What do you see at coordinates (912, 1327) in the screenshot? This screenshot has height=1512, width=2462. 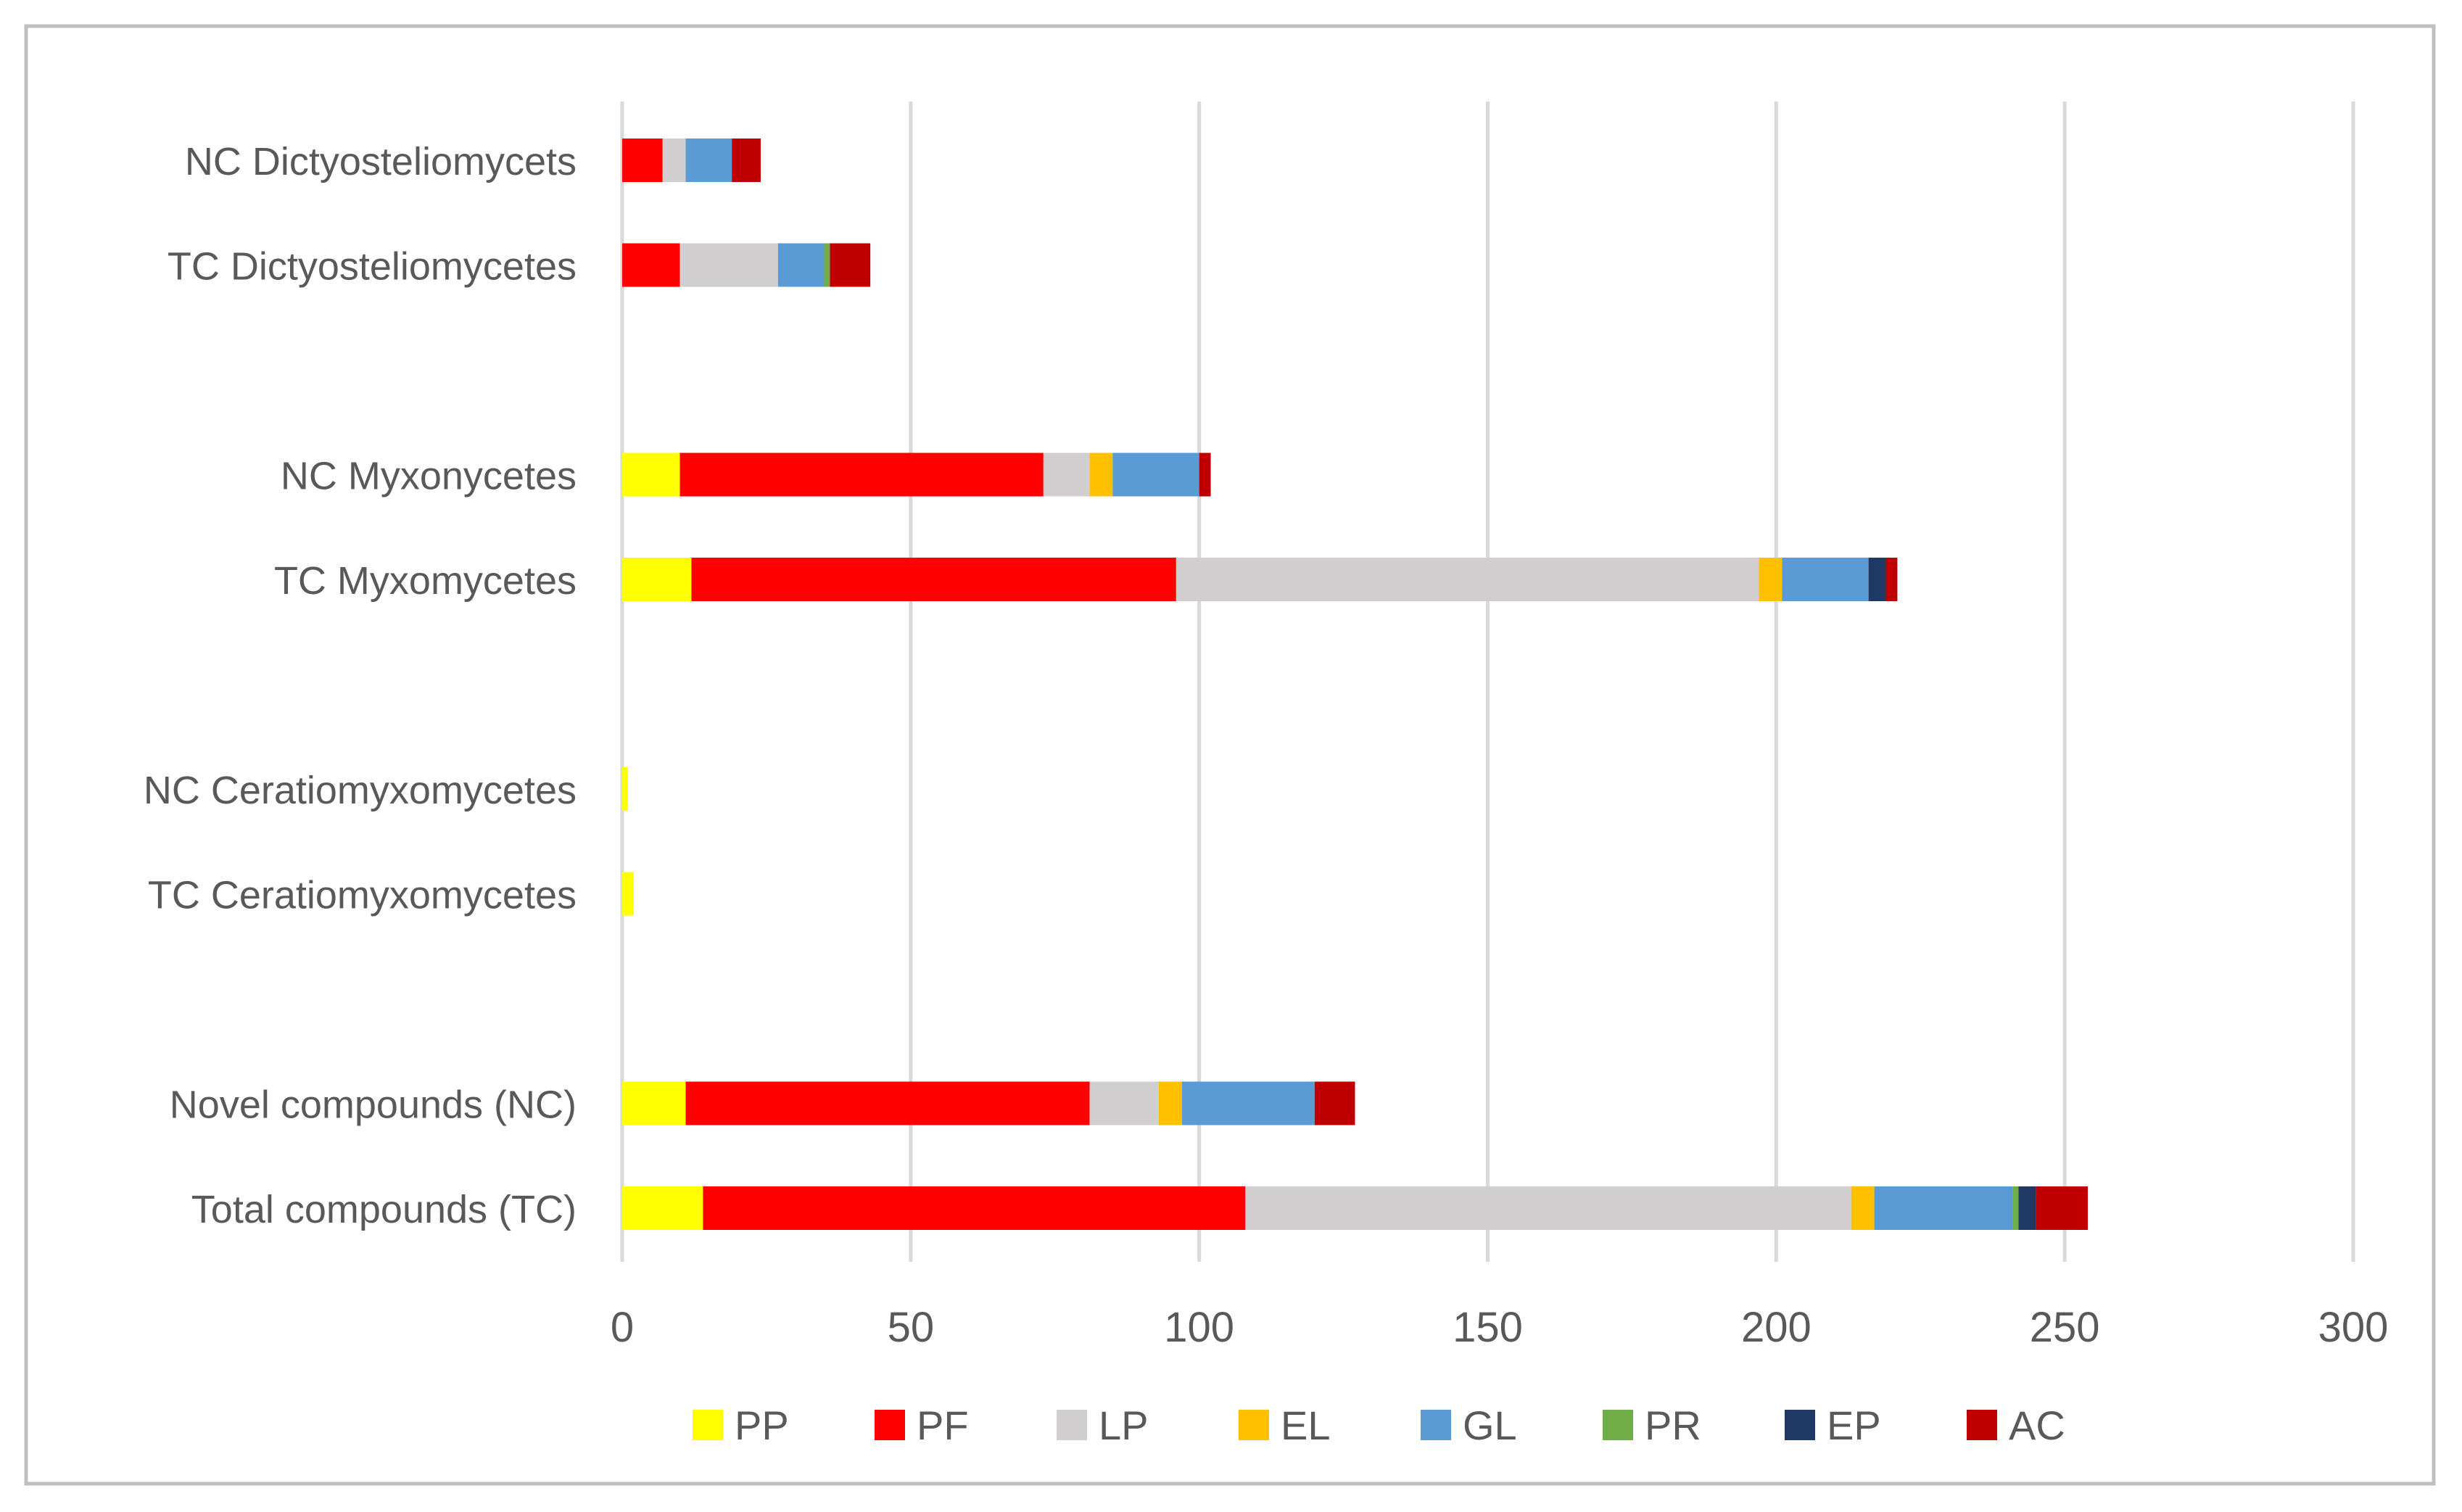 I see `x-tick-label: 50` at bounding box center [912, 1327].